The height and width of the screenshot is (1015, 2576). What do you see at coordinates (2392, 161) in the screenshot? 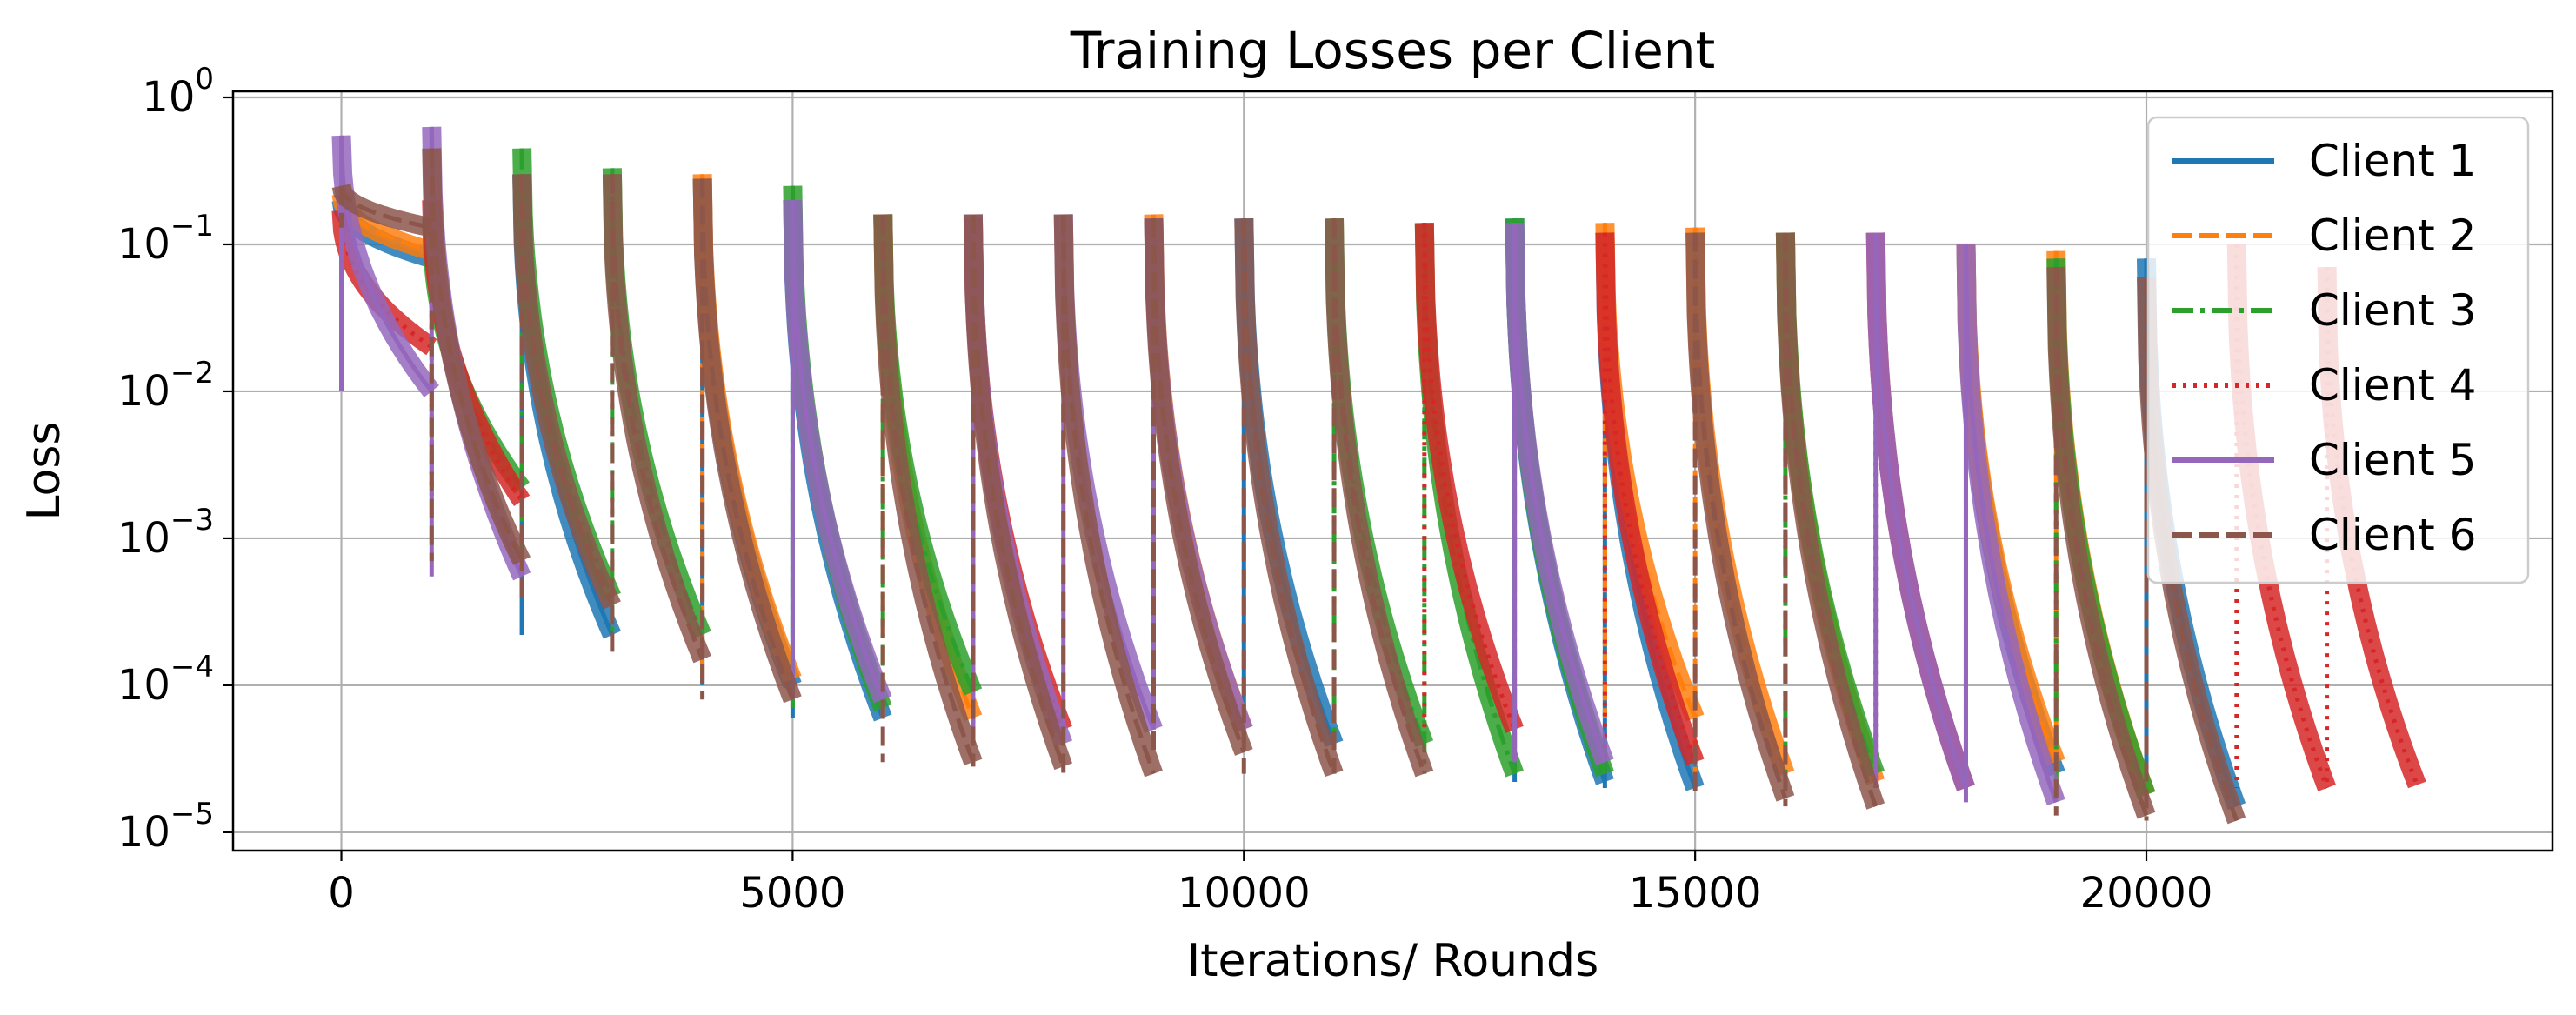
I see `legend-label-1: Client 1` at bounding box center [2392, 161].